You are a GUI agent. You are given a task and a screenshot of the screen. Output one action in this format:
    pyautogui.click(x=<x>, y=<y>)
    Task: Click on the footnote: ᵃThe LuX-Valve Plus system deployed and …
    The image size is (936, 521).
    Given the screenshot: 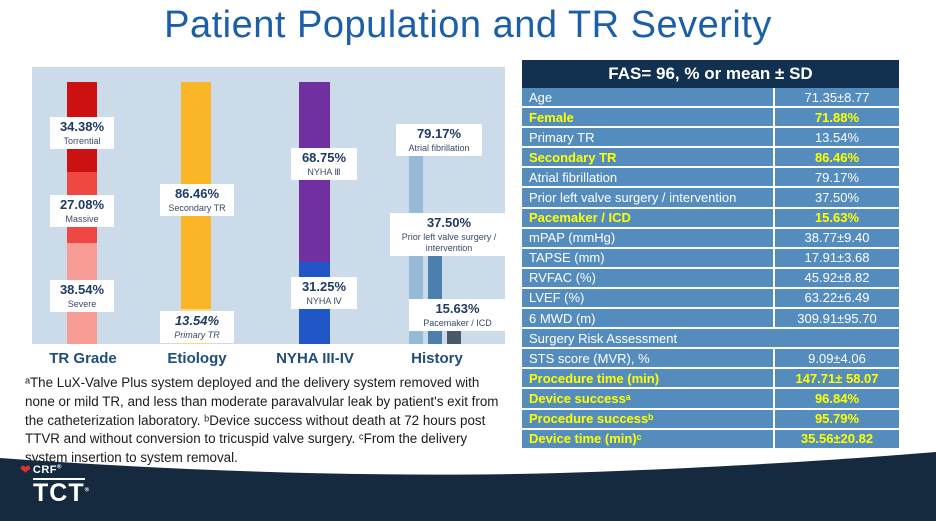 What is the action you would take?
    pyautogui.click(x=262, y=420)
    